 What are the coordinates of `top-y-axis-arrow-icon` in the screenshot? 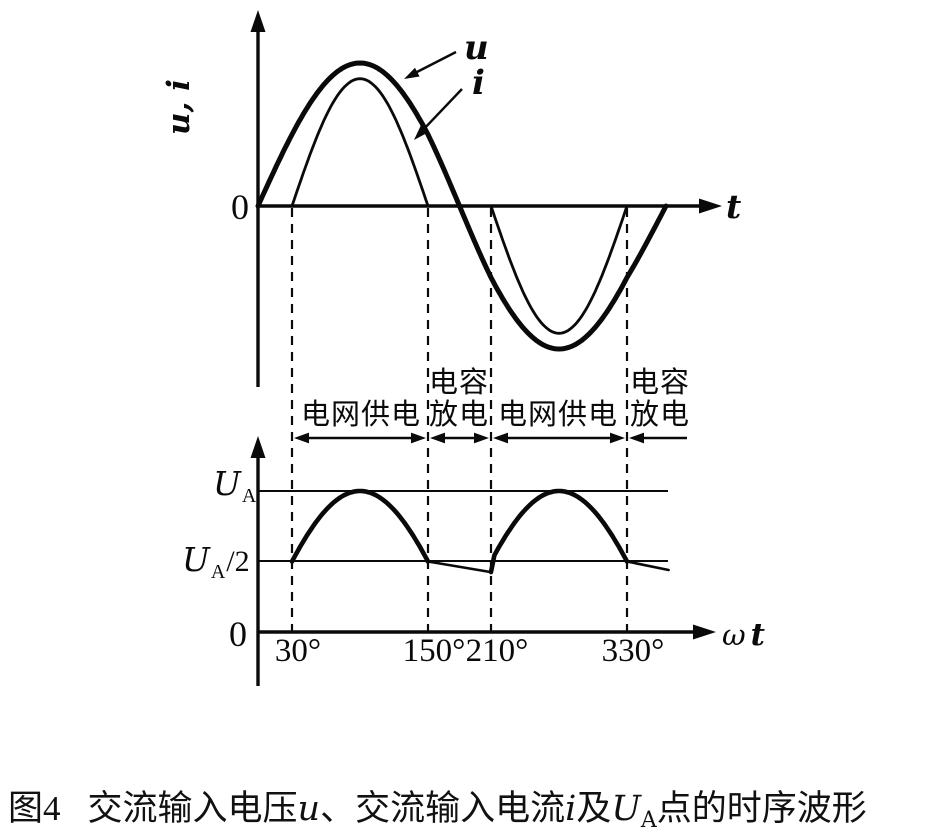 It's located at (258, 21).